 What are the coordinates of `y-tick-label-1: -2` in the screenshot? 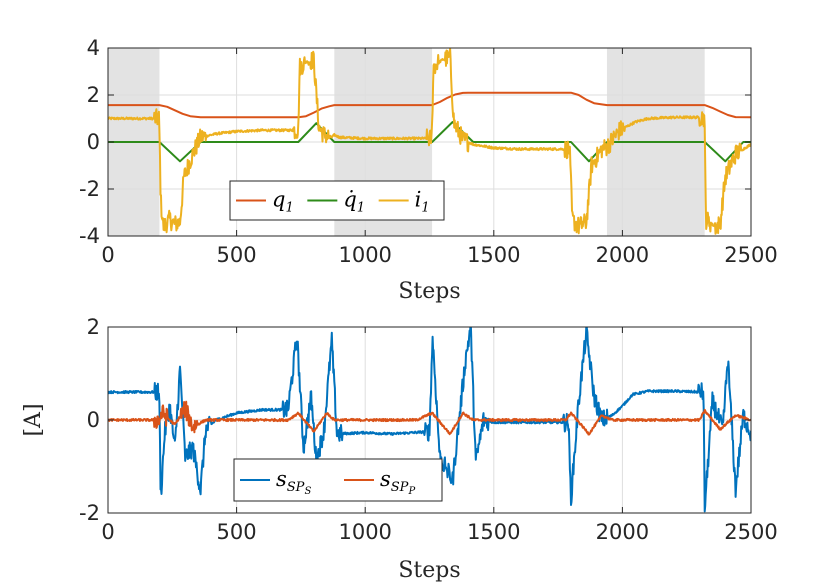 It's located at (89, 189).